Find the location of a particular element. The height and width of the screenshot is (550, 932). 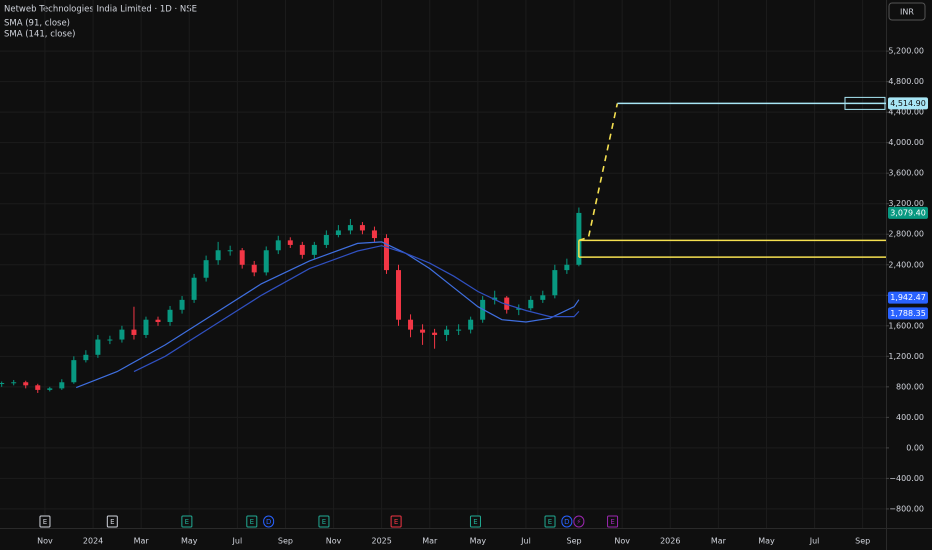

y-tick-label: 1,600.00 is located at coordinates (906, 325).